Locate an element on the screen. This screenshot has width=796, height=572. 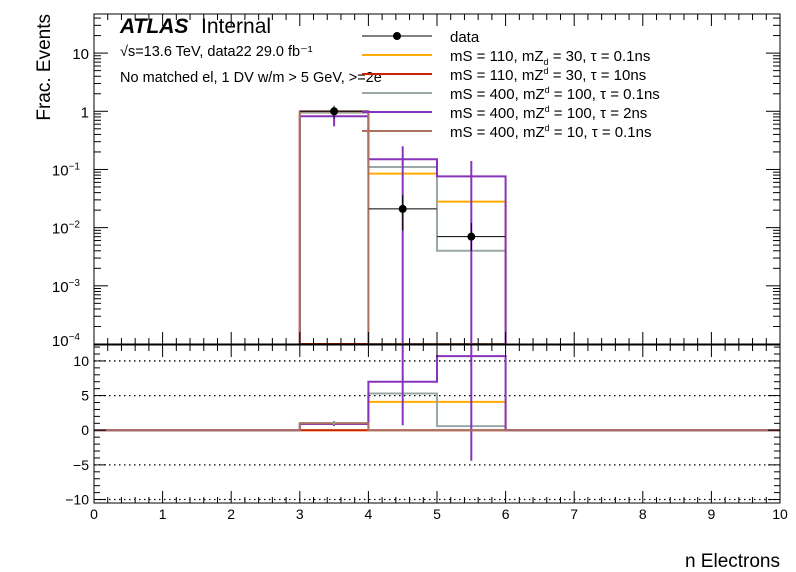
energy-lumi-label: √s=13.6 TeV, data22 29.0 fb⁻¹ is located at coordinates (216, 52).